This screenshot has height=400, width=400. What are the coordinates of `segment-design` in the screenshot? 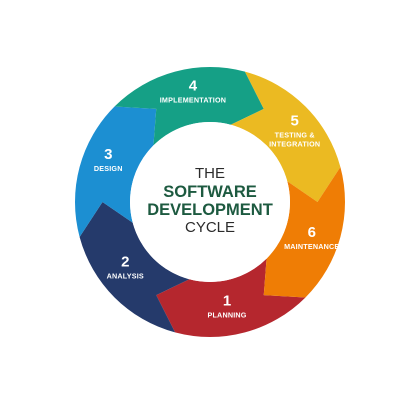 It's located at (115, 171).